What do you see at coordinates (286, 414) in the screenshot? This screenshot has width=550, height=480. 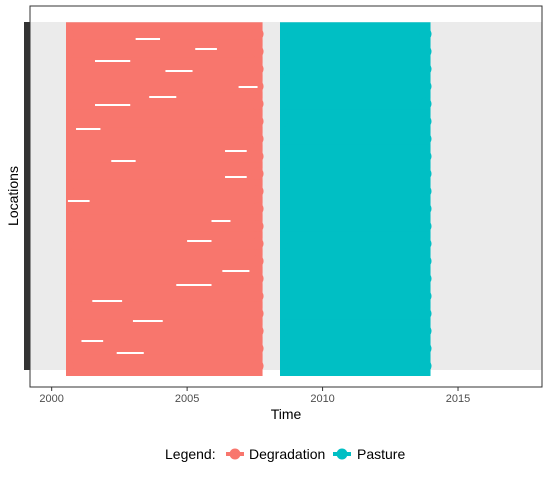 I see `x-axis-title: Time` at bounding box center [286, 414].